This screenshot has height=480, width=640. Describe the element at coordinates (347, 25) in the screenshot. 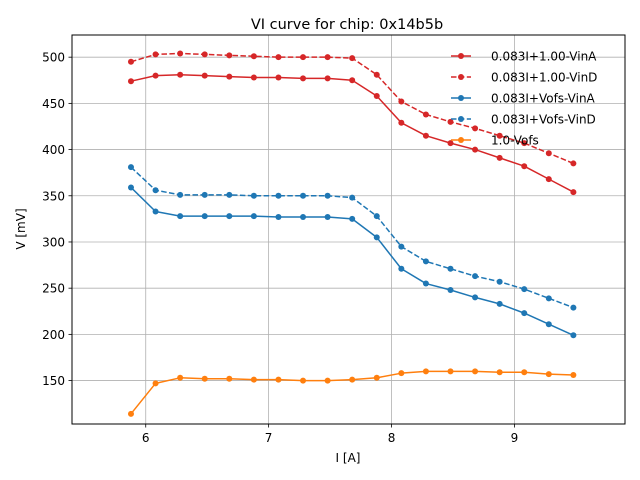

I see `chart-title: VI curve for chip: 0x14b5b` at that location.